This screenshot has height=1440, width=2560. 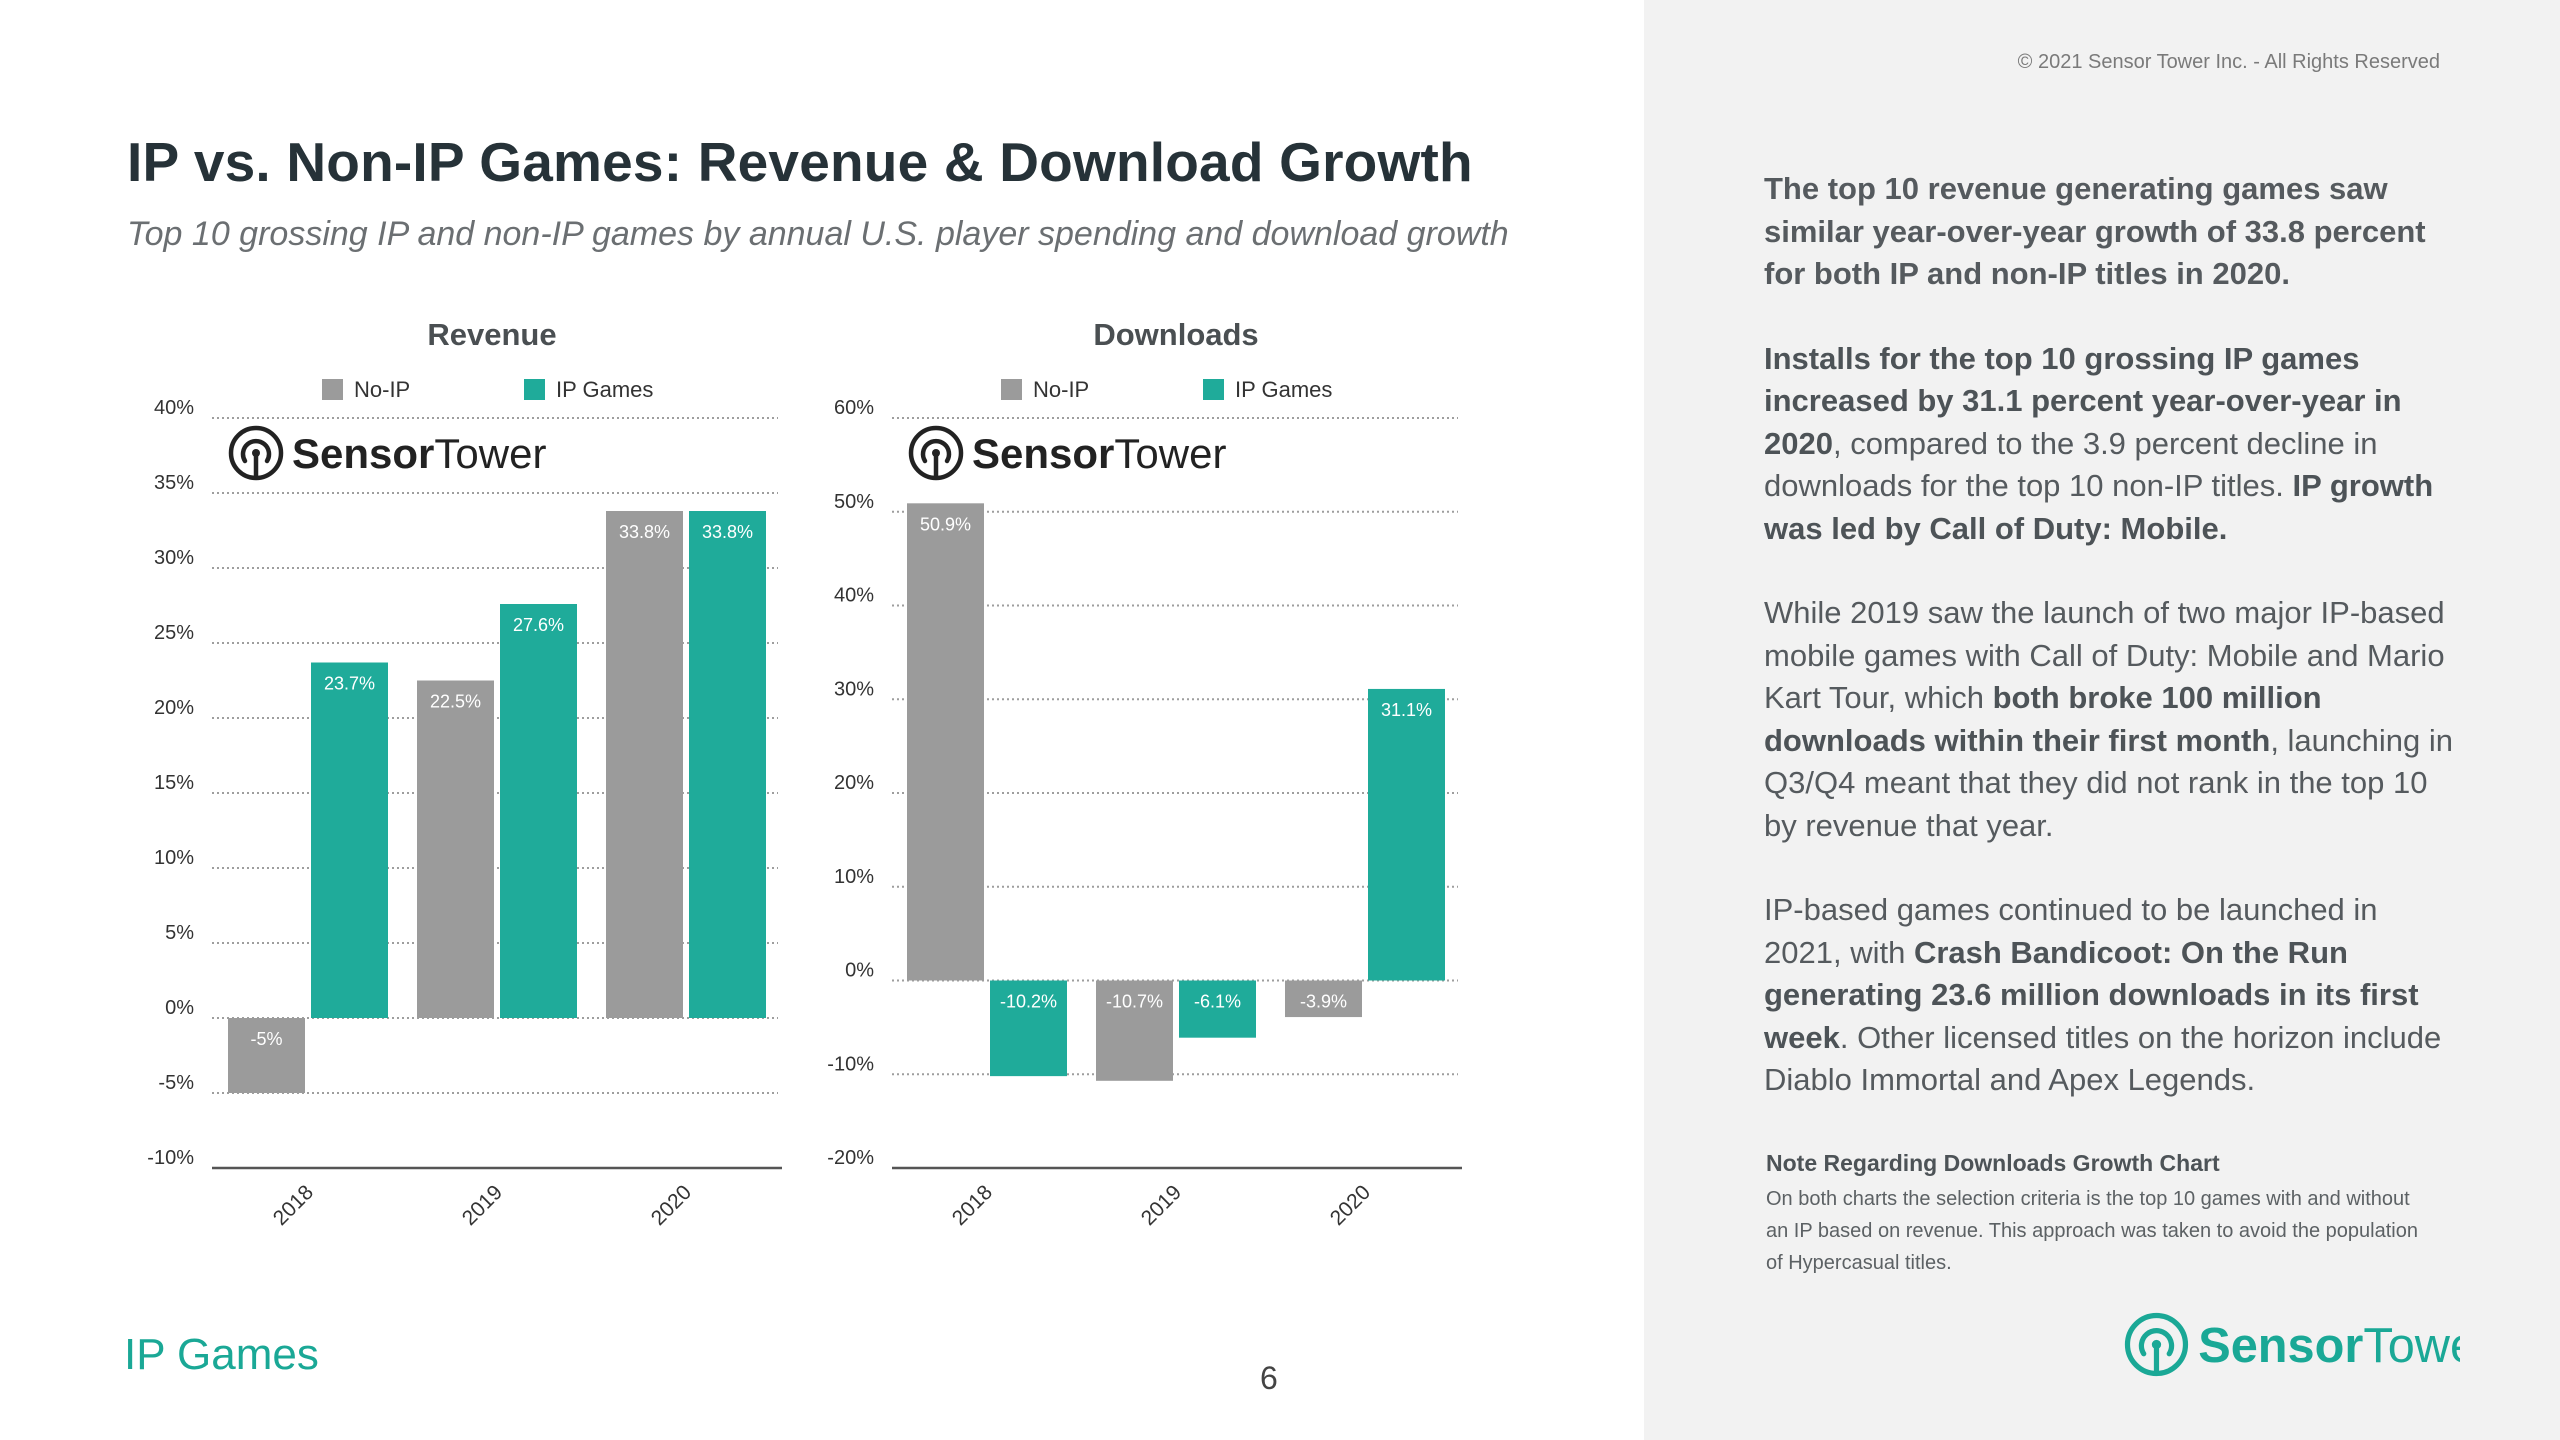 I want to click on y-tick-label: 35%, so click(x=174, y=483).